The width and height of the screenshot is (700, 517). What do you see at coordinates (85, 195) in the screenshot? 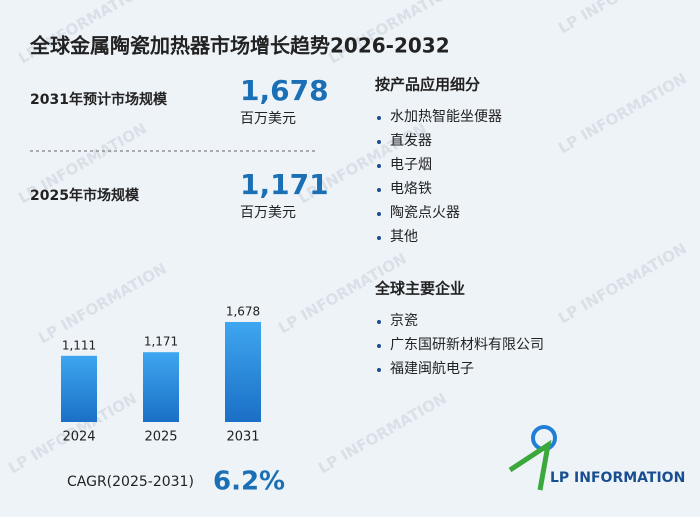
I see `stat-label: 2025年市场规模` at bounding box center [85, 195].